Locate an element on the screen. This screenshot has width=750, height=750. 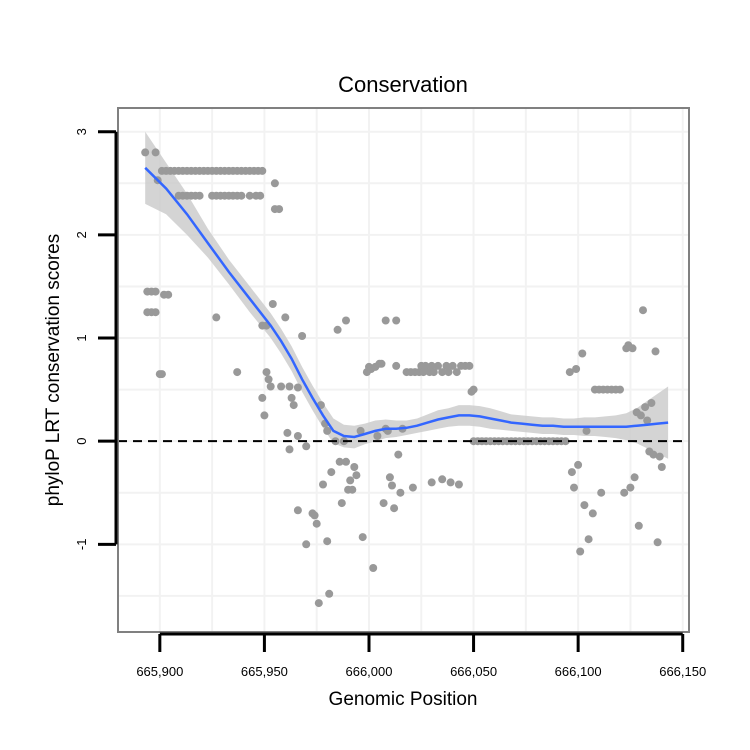
y-axis-label: phyloP LRT conservation scores is located at coordinates (53, 370).